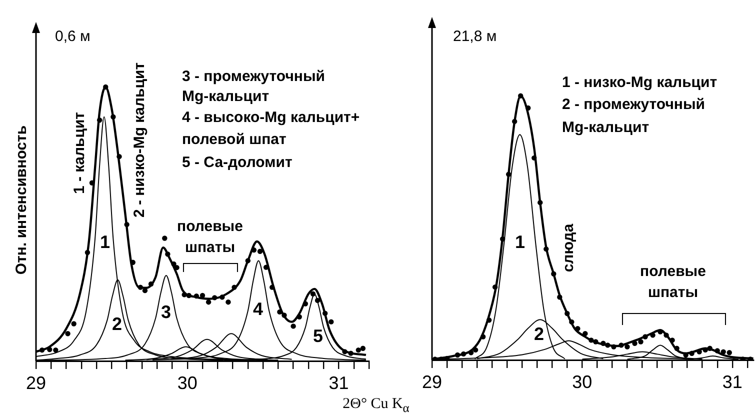 The image size is (756, 419). What do you see at coordinates (79, 153) in the screenshot?
I see `annotation: 1 - кальцит` at bounding box center [79, 153].